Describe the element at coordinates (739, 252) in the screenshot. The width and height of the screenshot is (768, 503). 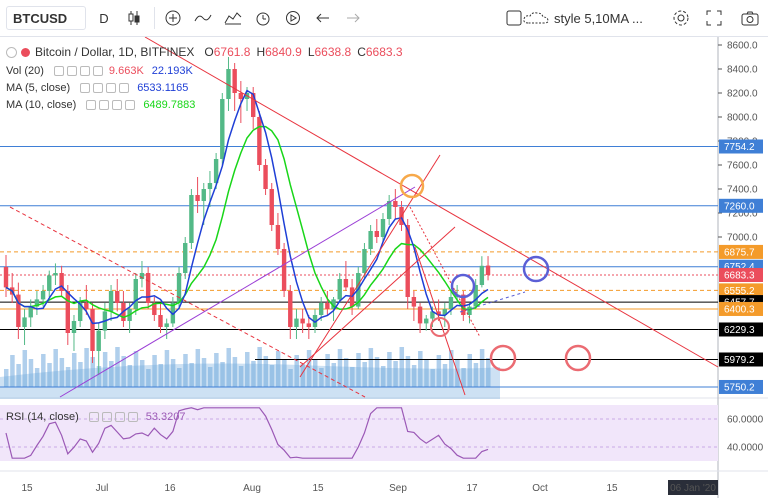
I see `price-level-label: 6875.7` at that location.